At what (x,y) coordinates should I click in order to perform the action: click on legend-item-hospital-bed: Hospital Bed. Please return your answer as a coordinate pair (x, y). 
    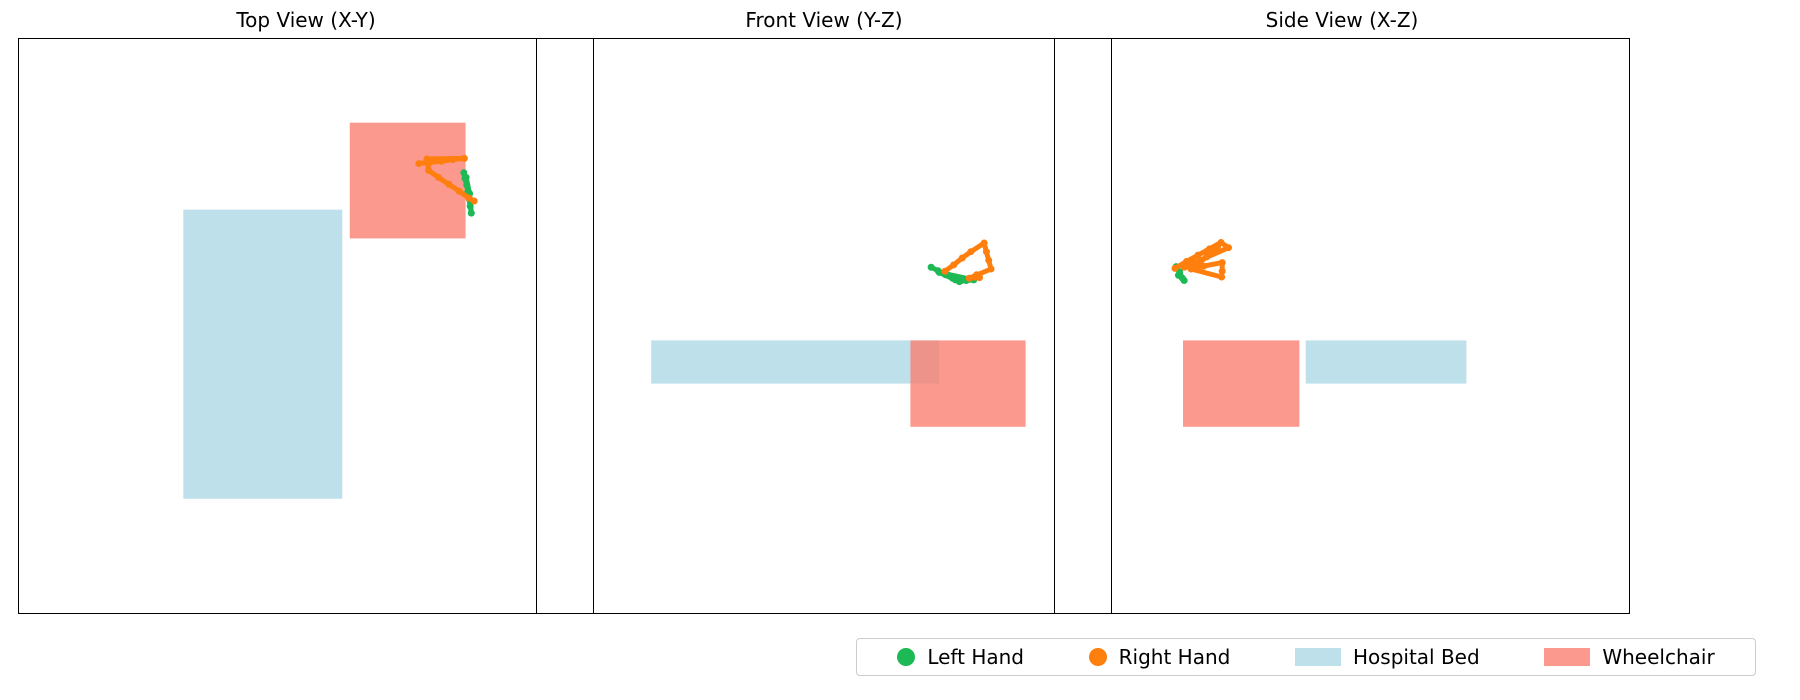
    Looking at the image, I should click on (1387, 657).